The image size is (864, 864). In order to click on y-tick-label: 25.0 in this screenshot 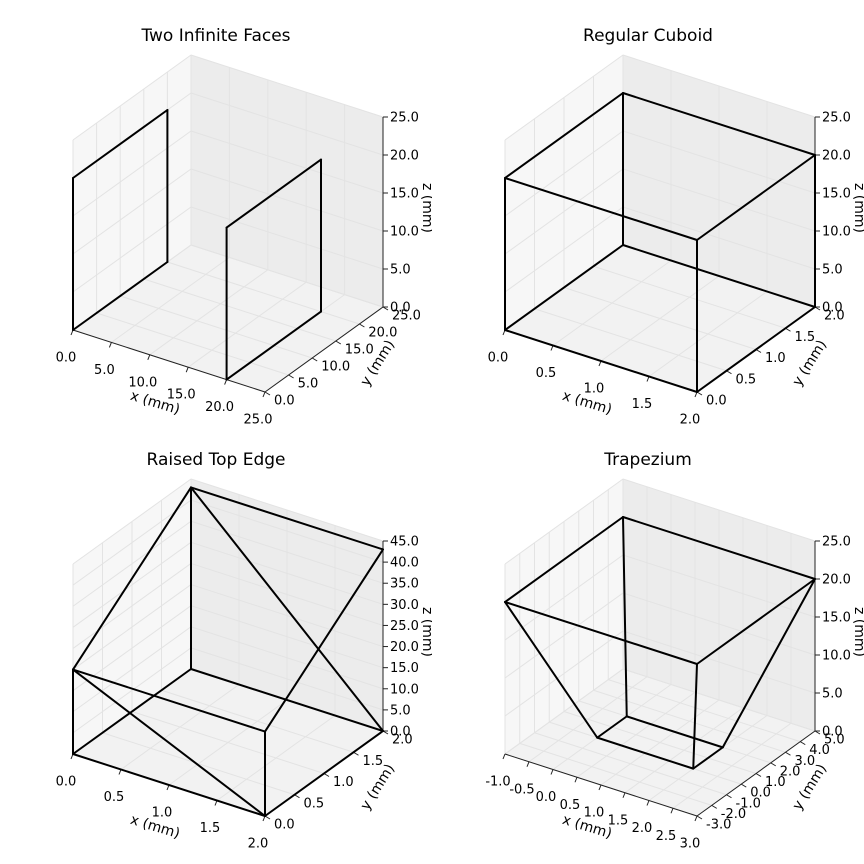, I will do `click(406, 316)`.